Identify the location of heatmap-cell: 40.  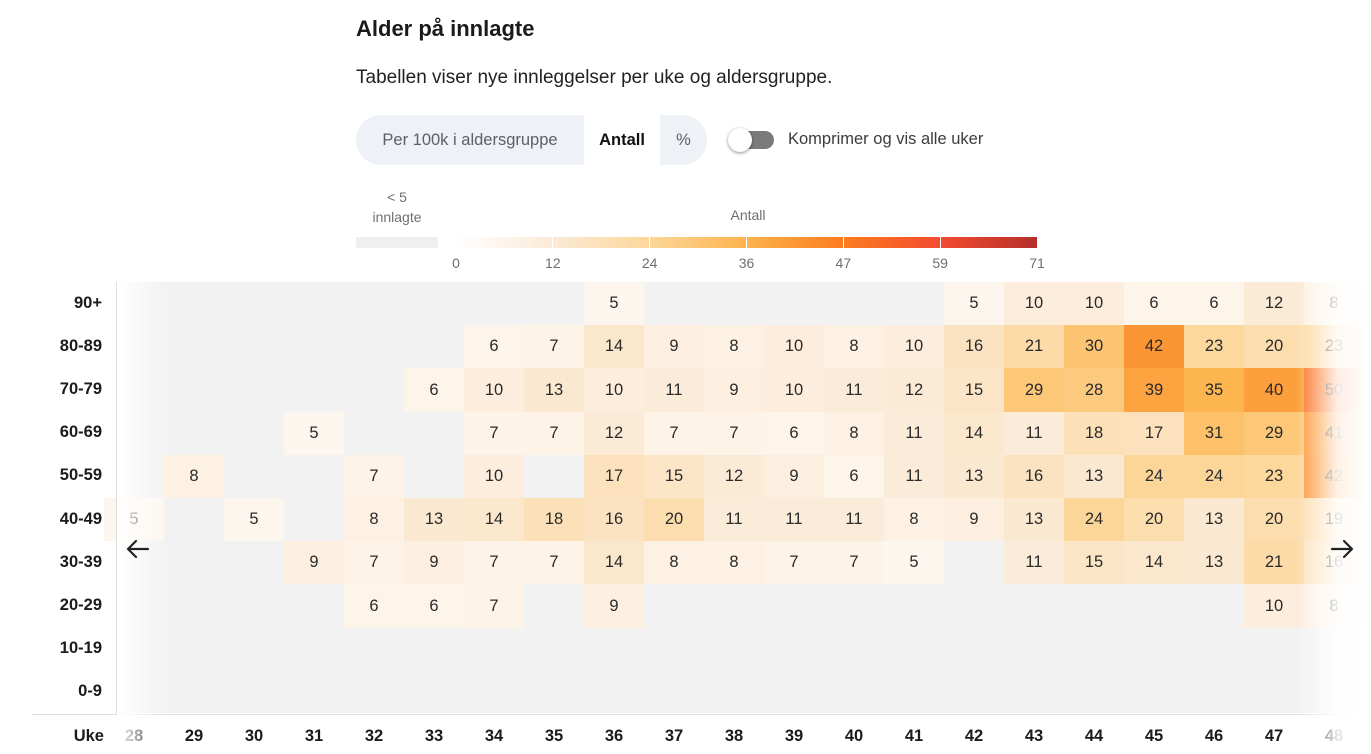
(1274, 390).